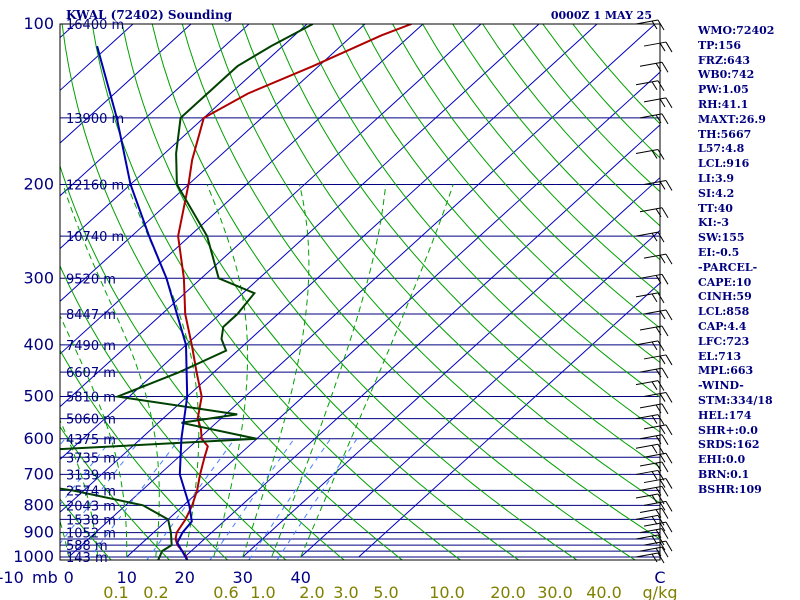 The image size is (800, 600). What do you see at coordinates (447, 591) in the screenshot?
I see `mixing-ratio-tick-label: 10.0` at bounding box center [447, 591].